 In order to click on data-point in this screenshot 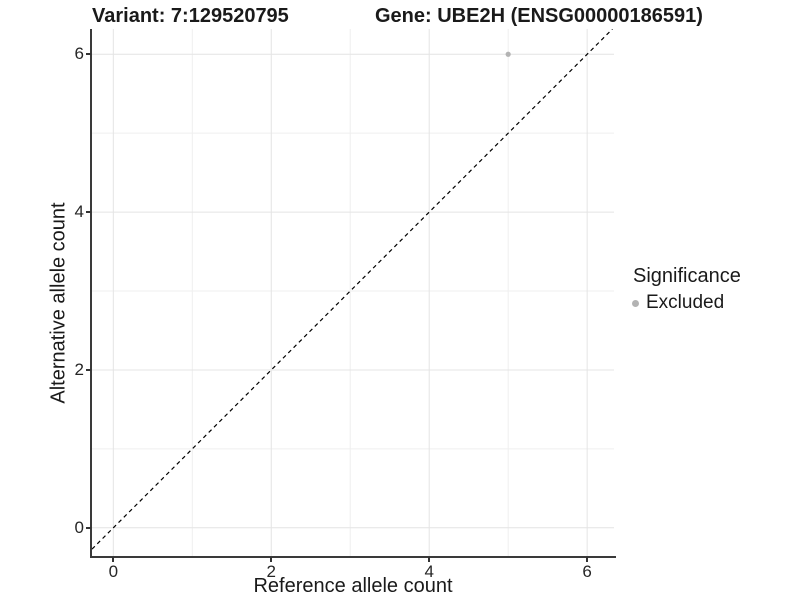, I will do `click(508, 54)`.